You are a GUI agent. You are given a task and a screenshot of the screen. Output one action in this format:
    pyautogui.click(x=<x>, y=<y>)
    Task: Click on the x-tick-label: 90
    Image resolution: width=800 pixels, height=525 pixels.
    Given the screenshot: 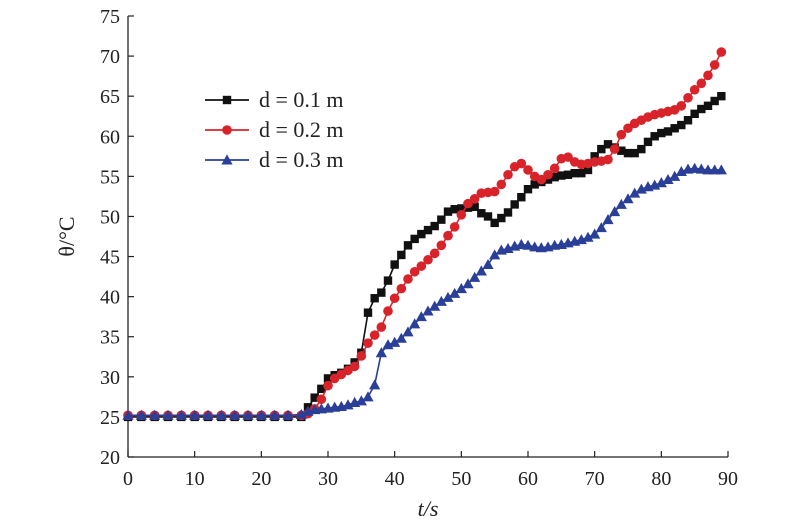 What is the action you would take?
    pyautogui.click(x=728, y=479)
    